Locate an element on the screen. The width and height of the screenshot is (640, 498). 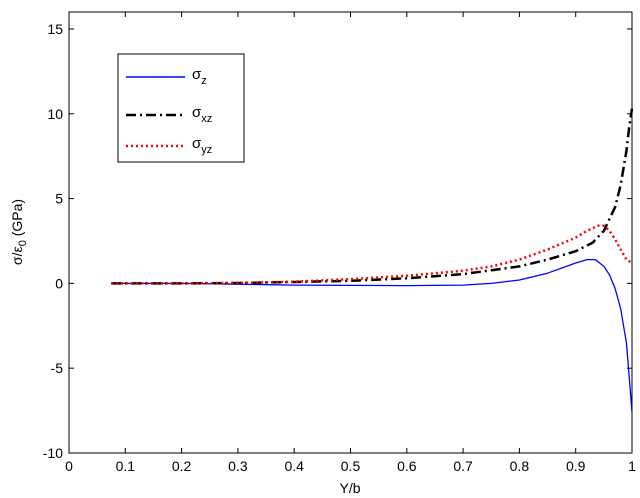
legend-label-sigma-z: σz is located at coordinates (199, 76).